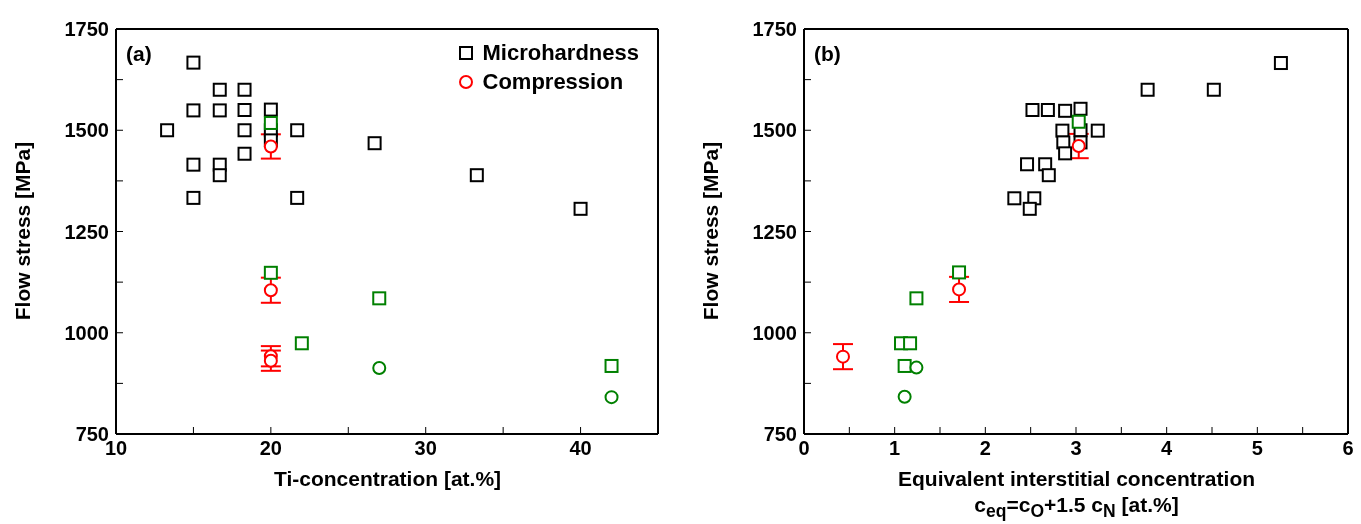 This screenshot has width=1361, height=524. I want to click on legend-label: Microhardness, so click(560, 52).